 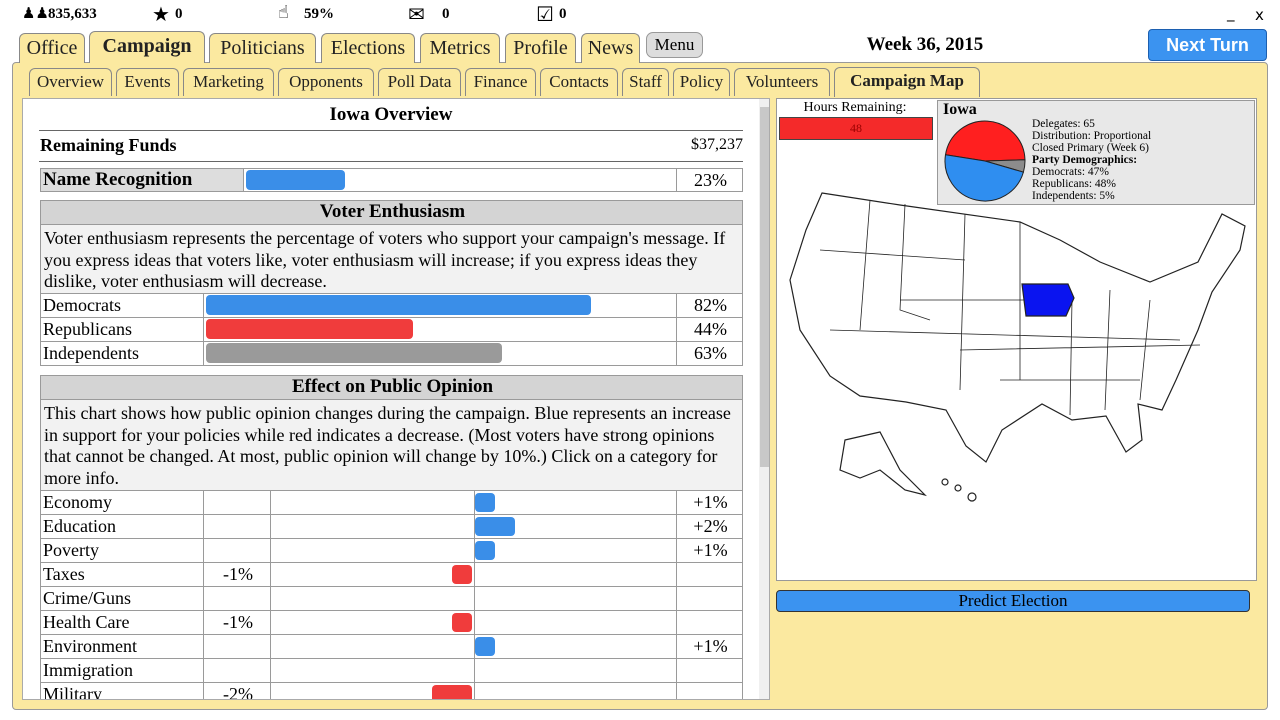 I want to click on main-tab: Metrics, so click(x=460, y=48).